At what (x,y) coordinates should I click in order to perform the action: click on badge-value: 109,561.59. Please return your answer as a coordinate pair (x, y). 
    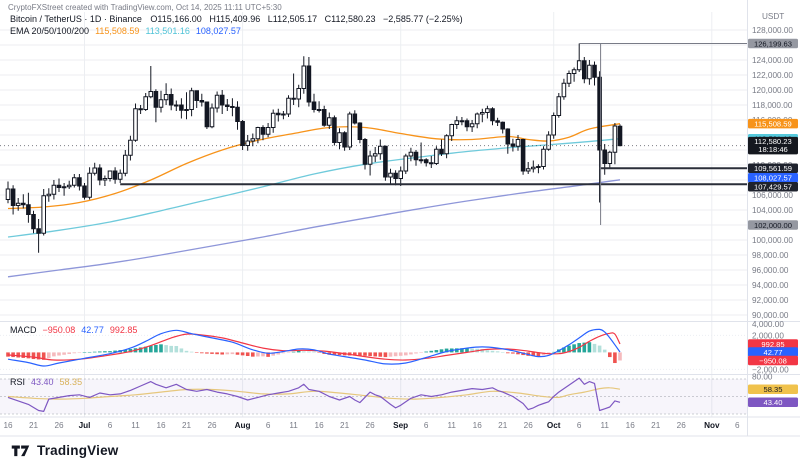
    Looking at the image, I should click on (773, 168).